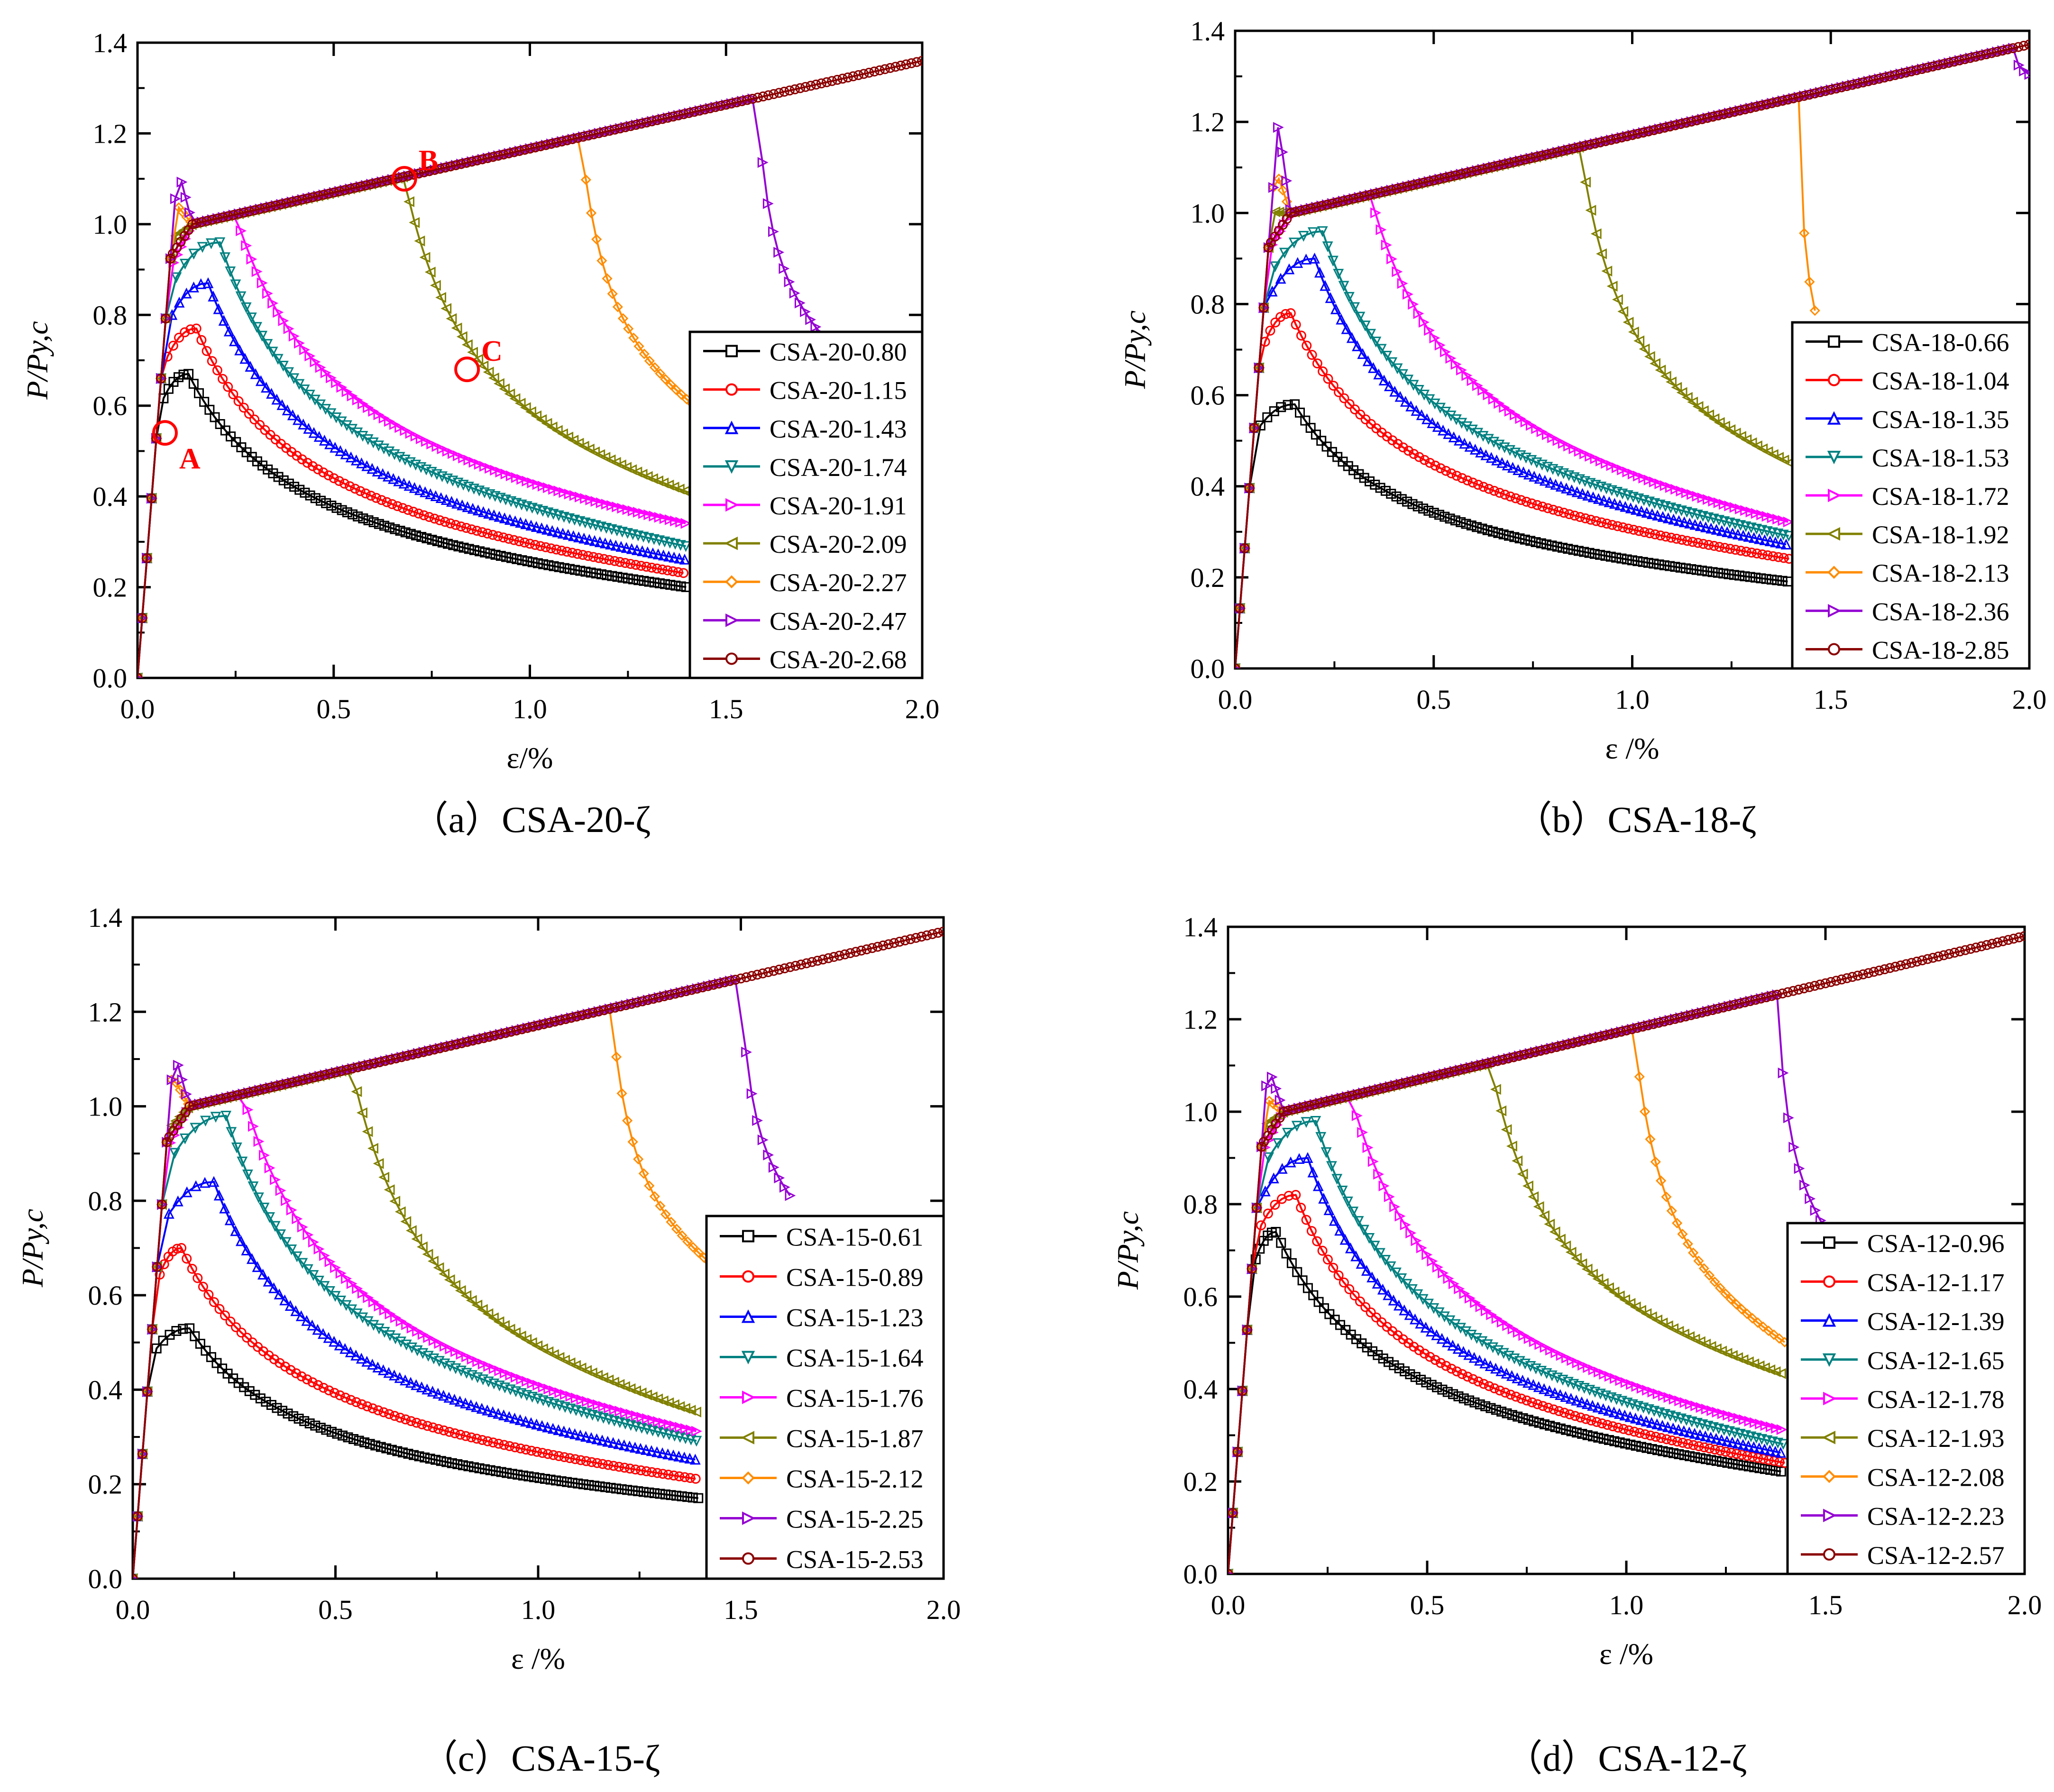  I want to click on legend-label: CSA-18-2.36, so click(1941, 611).